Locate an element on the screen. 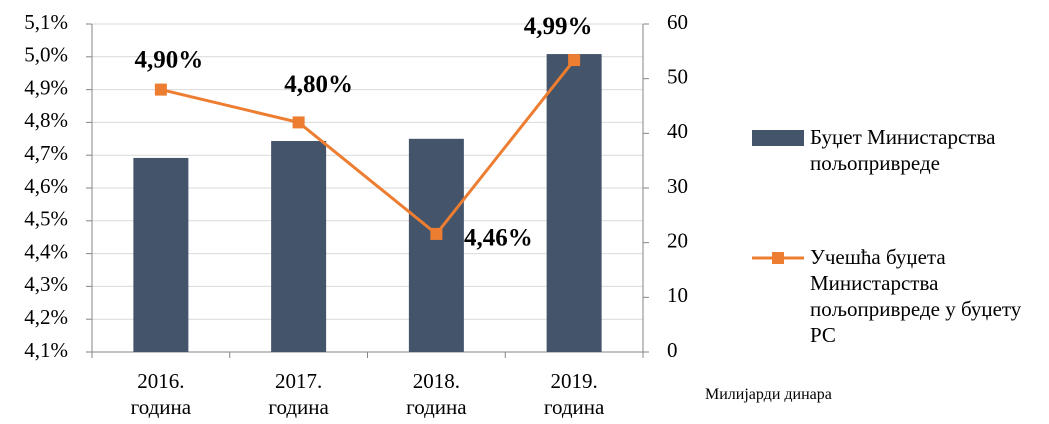  y-tick-label: 4,9% is located at coordinates (46, 87).